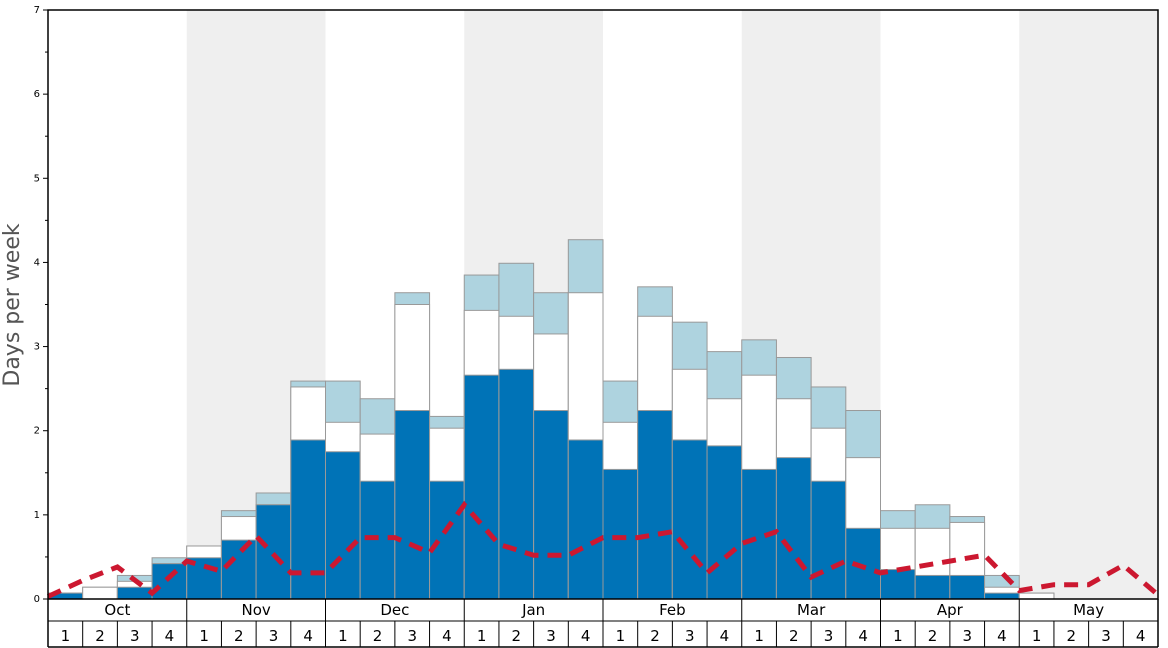  Describe the element at coordinates (950, 610) in the screenshot. I see `month-label: Apr` at that location.